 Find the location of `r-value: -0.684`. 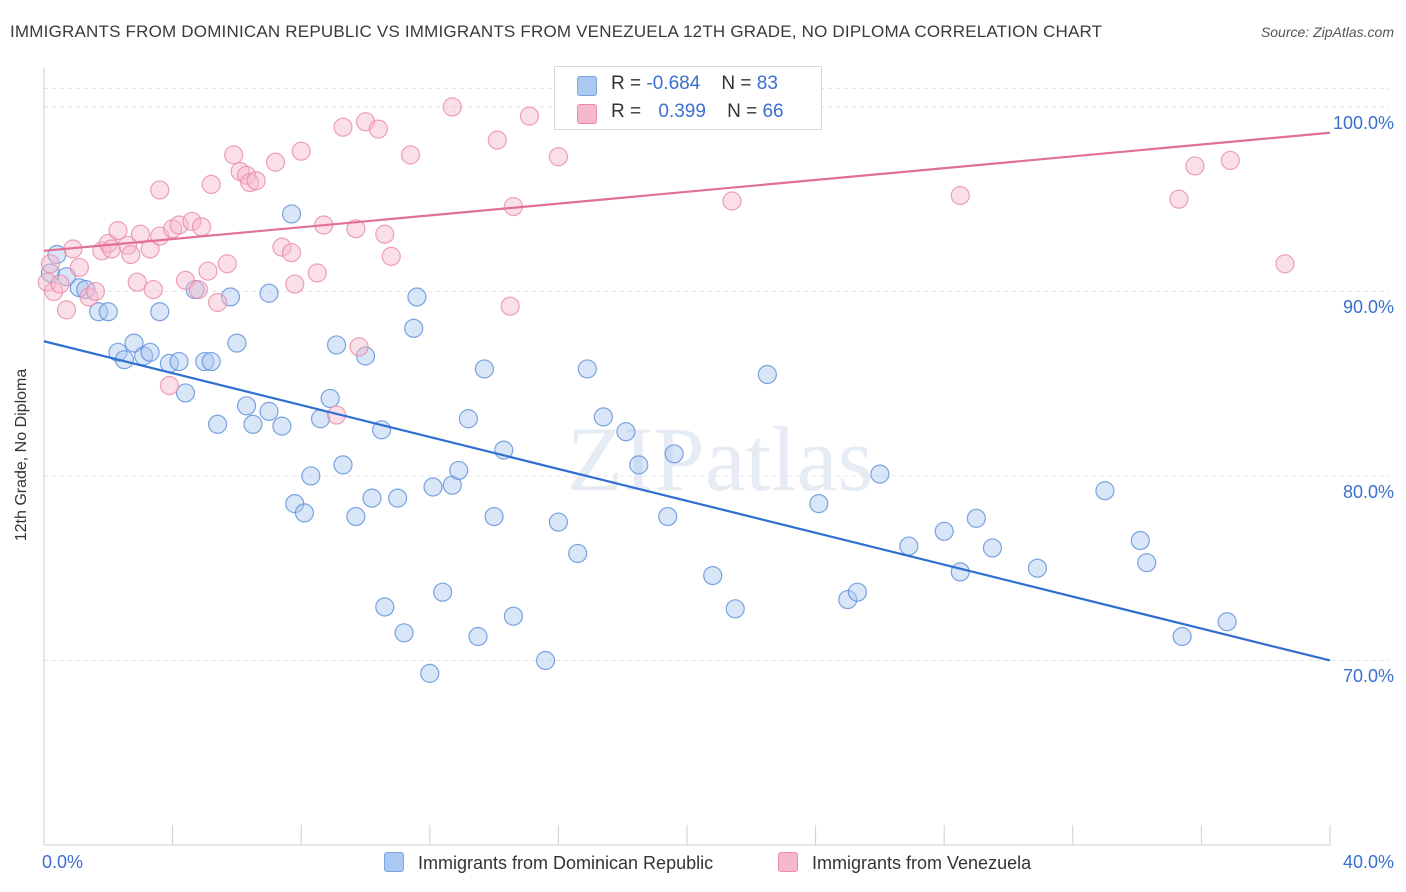

r-value: -0.684 is located at coordinates (673, 83).